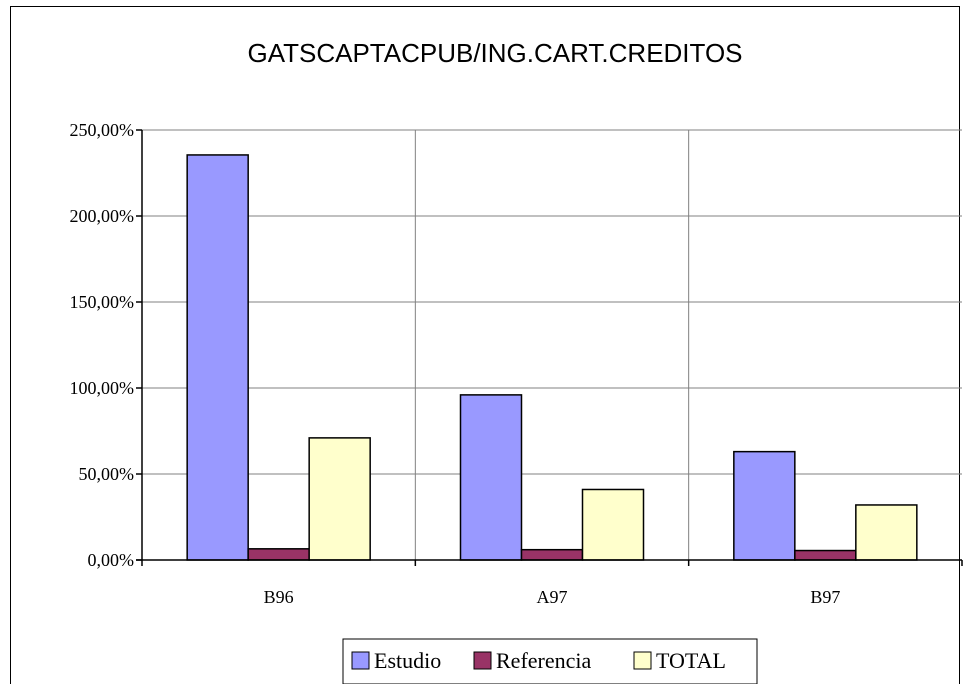 The image size is (971, 684). I want to click on y-tick-label: 200,00%, so click(102, 216).